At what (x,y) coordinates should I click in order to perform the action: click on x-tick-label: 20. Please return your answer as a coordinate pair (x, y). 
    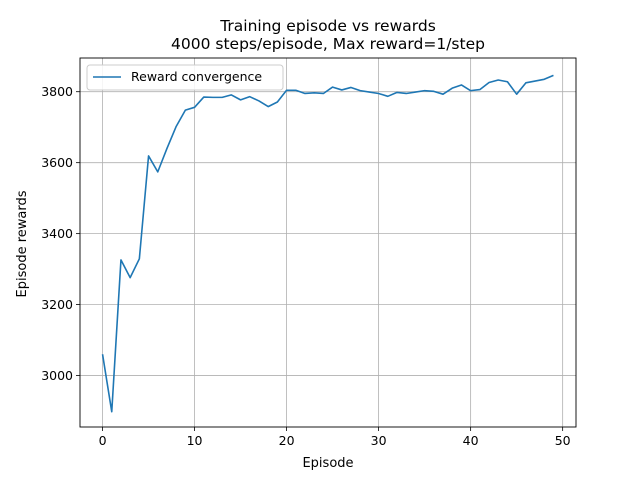
    Looking at the image, I should click on (287, 440).